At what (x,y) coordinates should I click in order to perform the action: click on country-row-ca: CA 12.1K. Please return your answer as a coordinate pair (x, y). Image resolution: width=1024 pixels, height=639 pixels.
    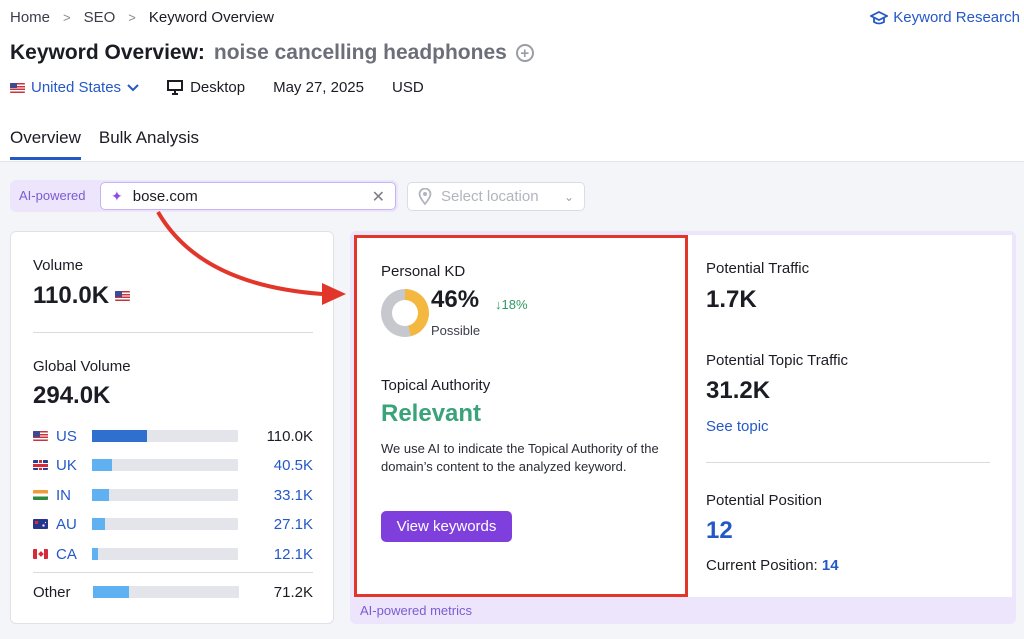
    Looking at the image, I should click on (173, 554).